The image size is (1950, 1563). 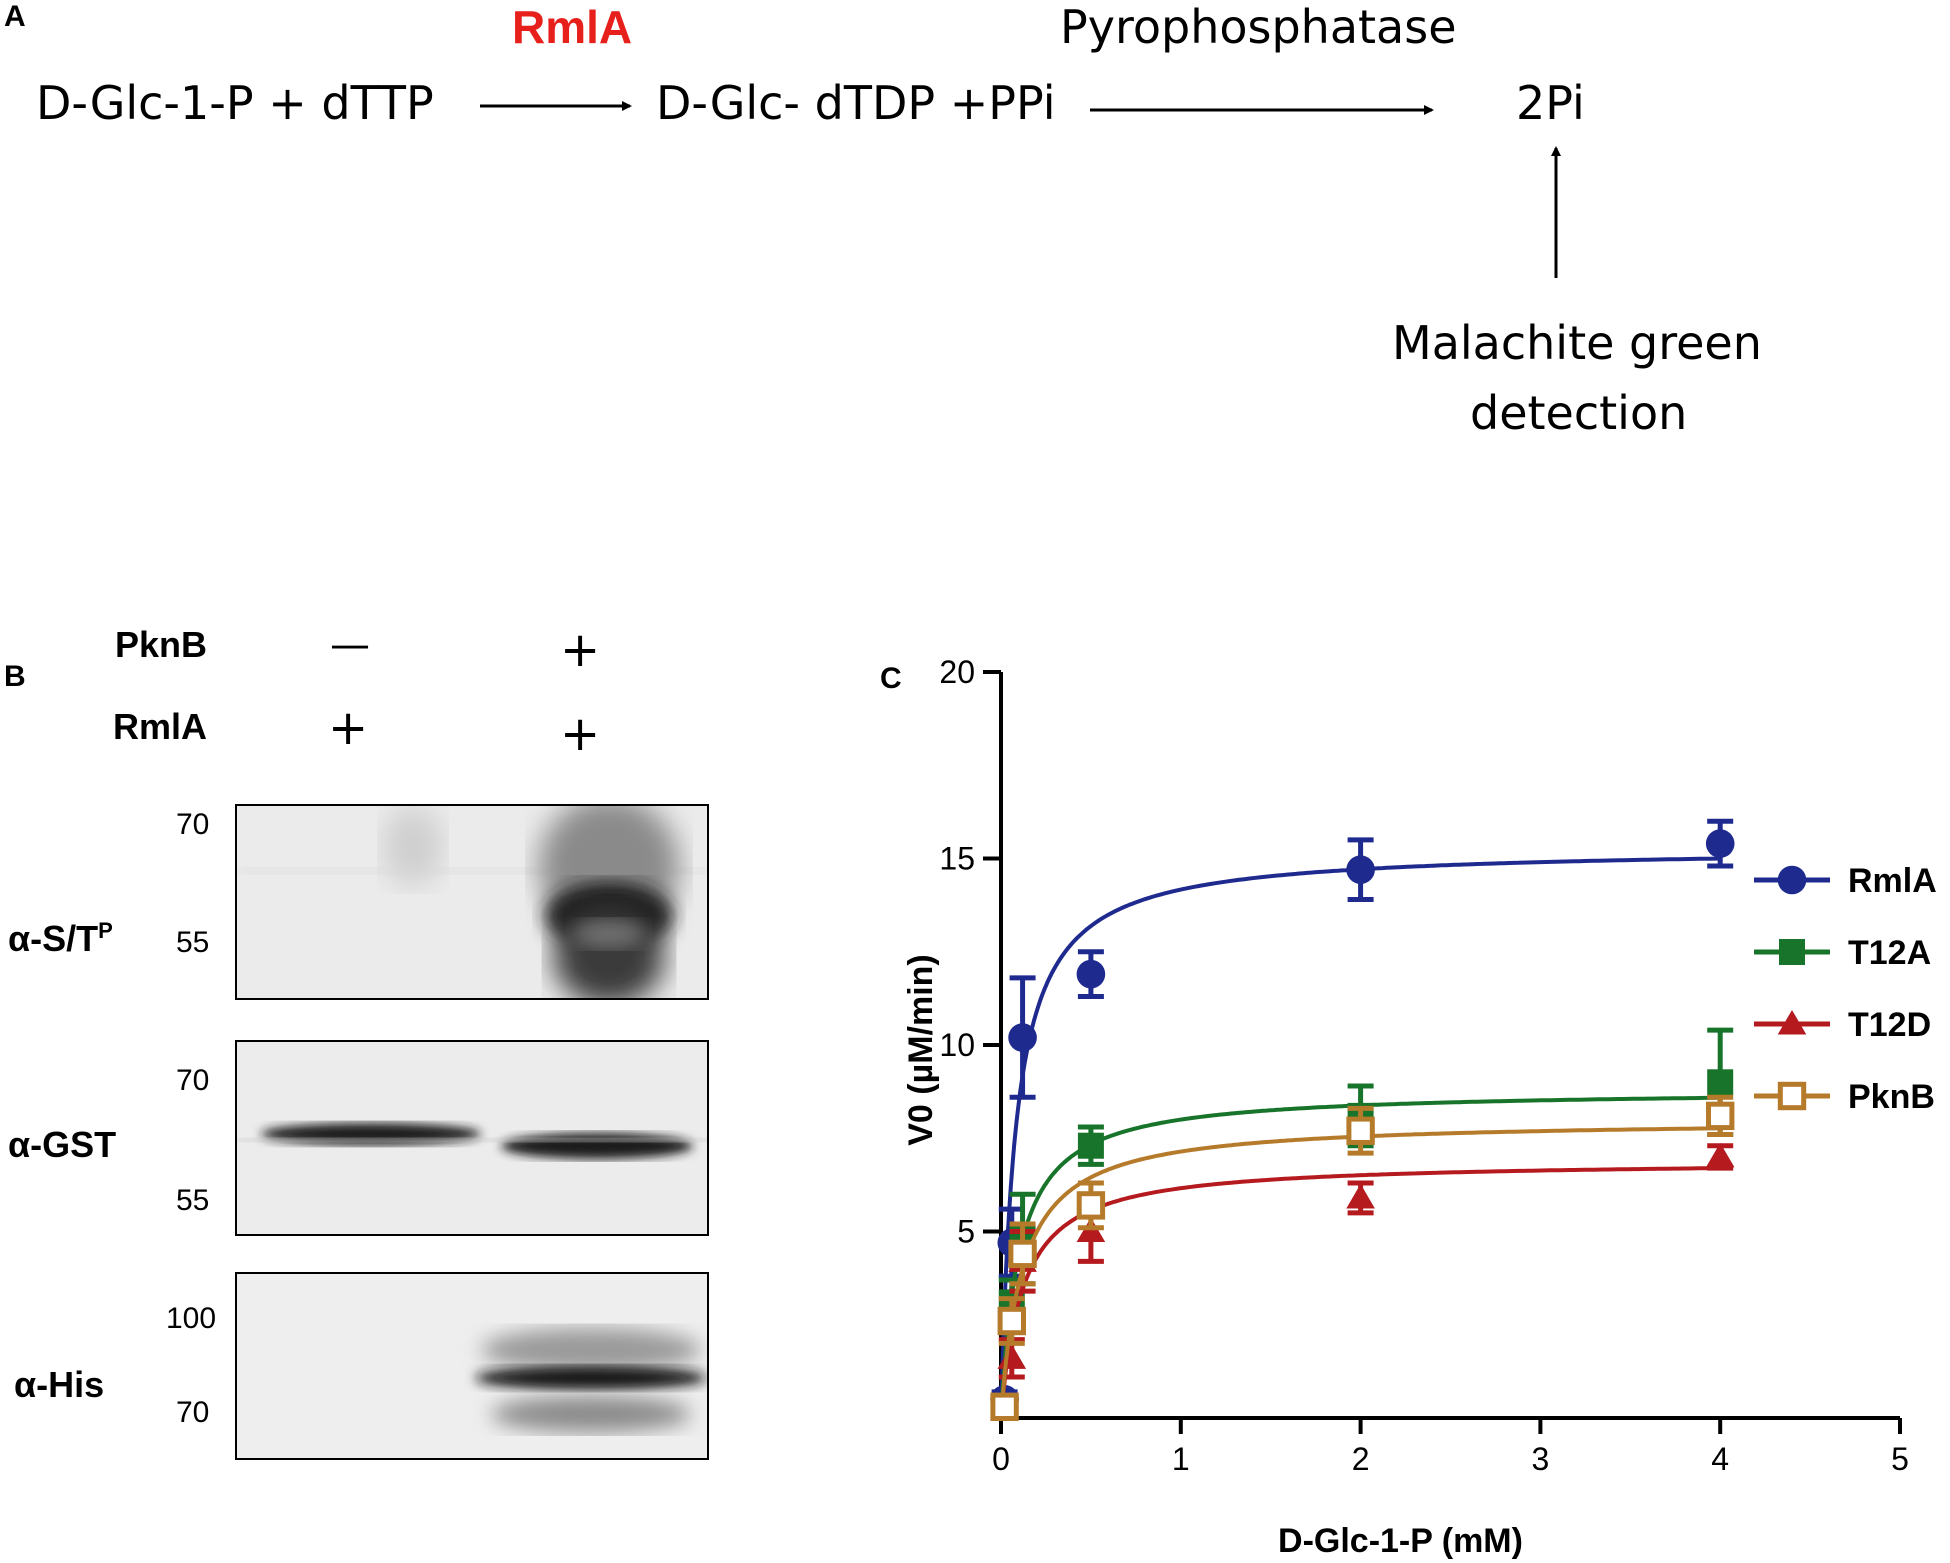 I want to click on blot2-antibody-label: α-GST, so click(x=62, y=1144).